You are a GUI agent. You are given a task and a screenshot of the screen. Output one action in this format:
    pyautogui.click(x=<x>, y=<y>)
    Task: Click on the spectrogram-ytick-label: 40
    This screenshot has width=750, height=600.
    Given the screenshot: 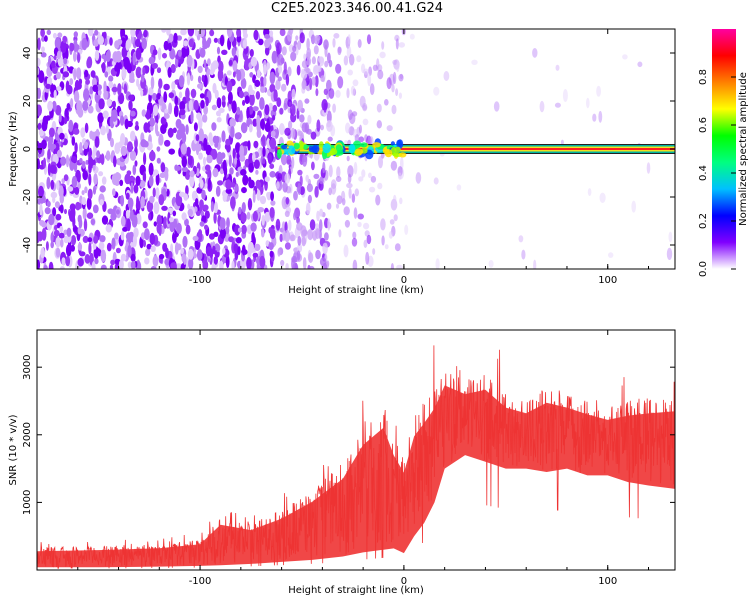 What is the action you would take?
    pyautogui.click(x=27, y=53)
    